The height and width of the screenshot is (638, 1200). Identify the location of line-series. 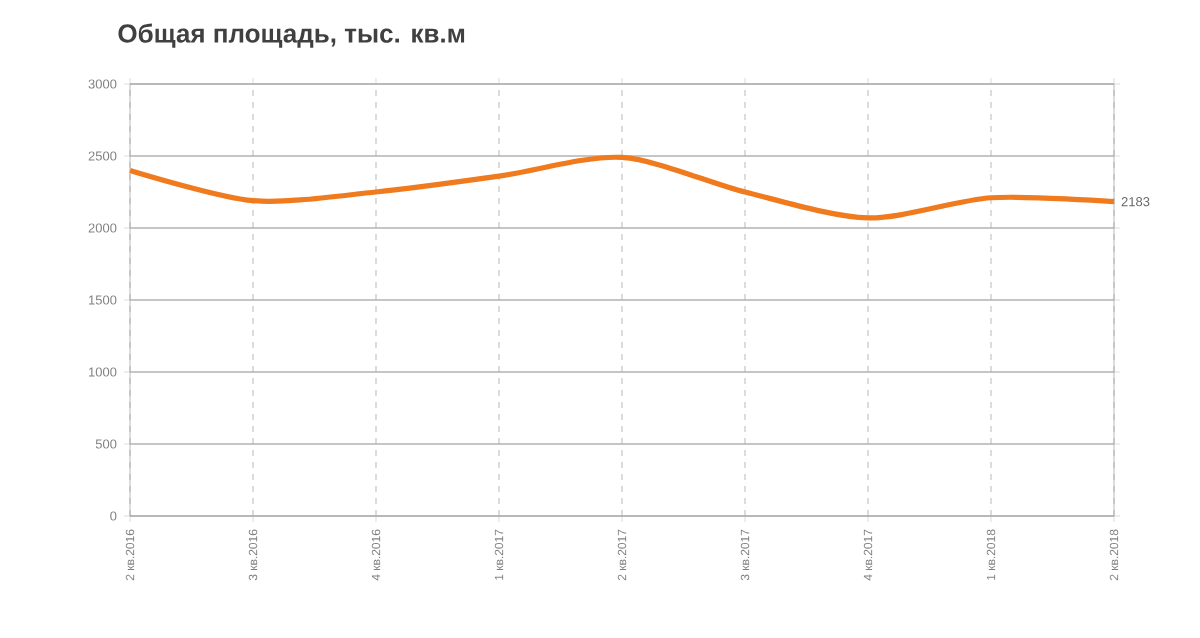
(622, 187).